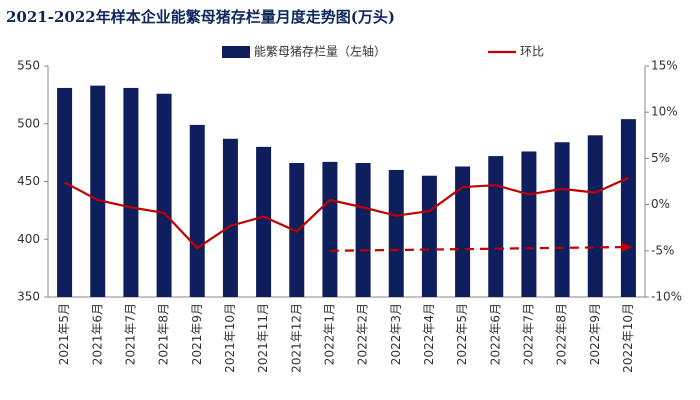 The image size is (700, 400). Describe the element at coordinates (296, 338) in the screenshot. I see `x-tick-label: 2021年12月` at that location.